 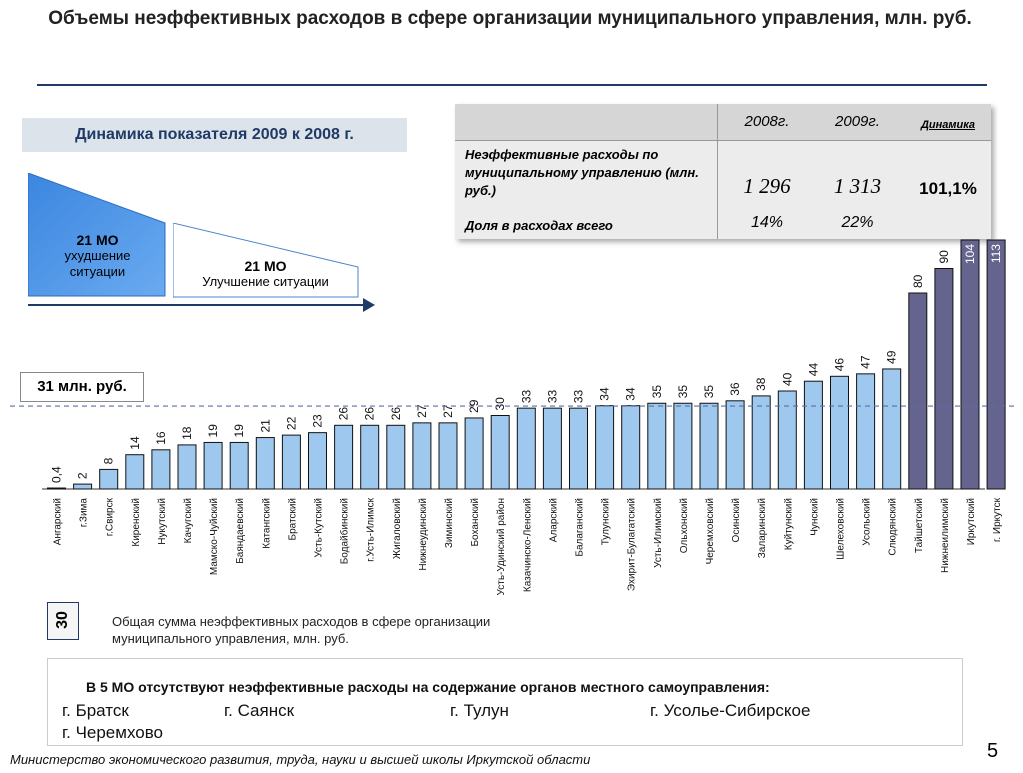 I want to click on category-label: Черемховский, so click(x=710, y=531).